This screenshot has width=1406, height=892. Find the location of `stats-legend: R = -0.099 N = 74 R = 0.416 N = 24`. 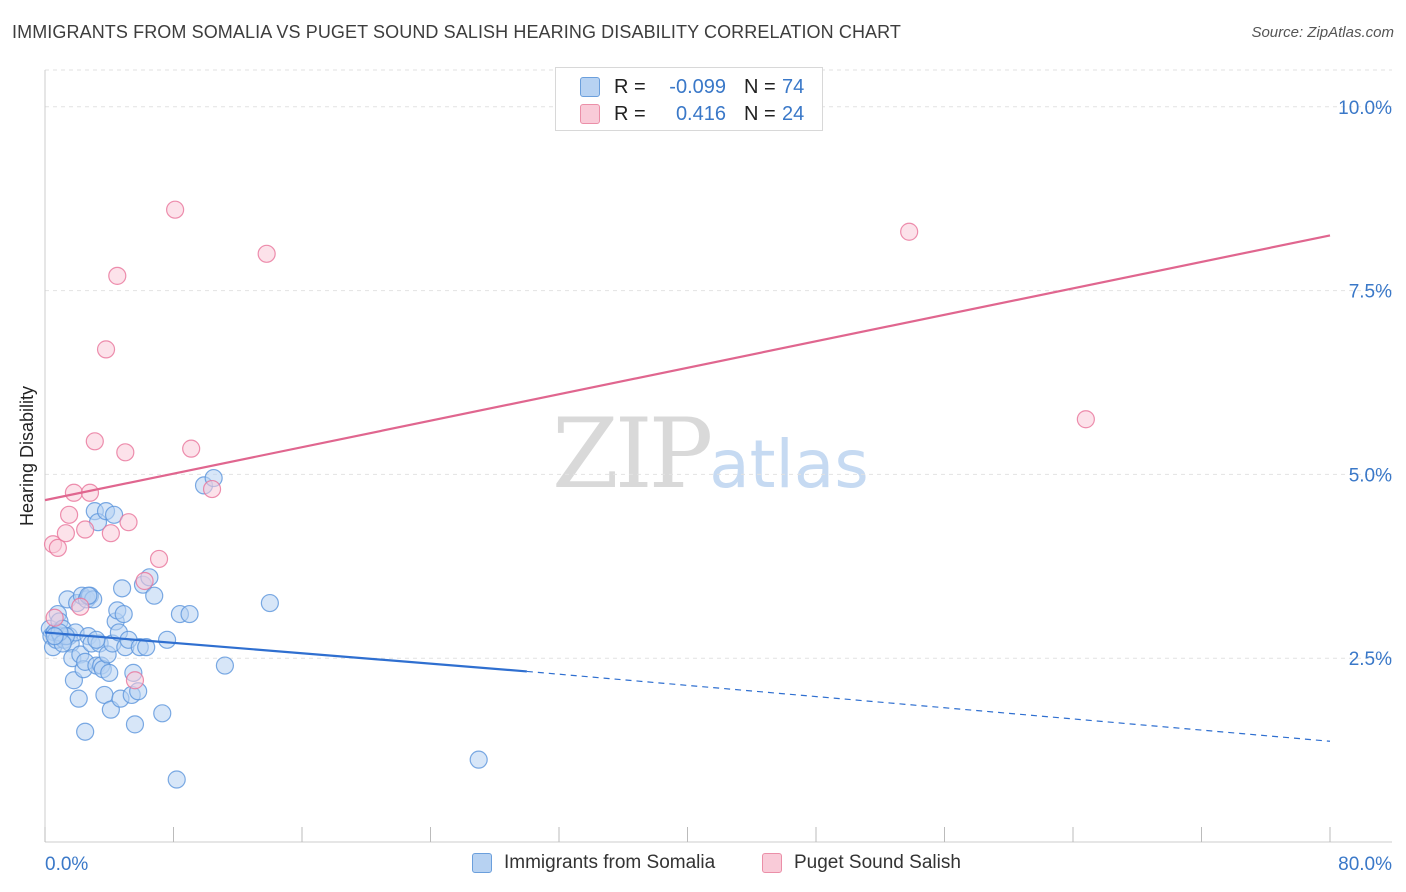

stats-legend: R = -0.099 N = 74 R = 0.416 N = 24 is located at coordinates (689, 99).